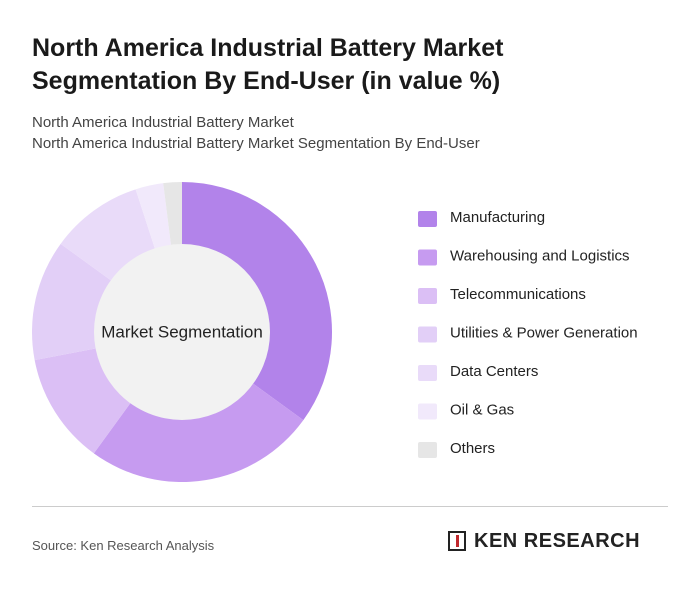 The height and width of the screenshot is (591, 700). I want to click on legend-label: Telecommunications, so click(518, 294).